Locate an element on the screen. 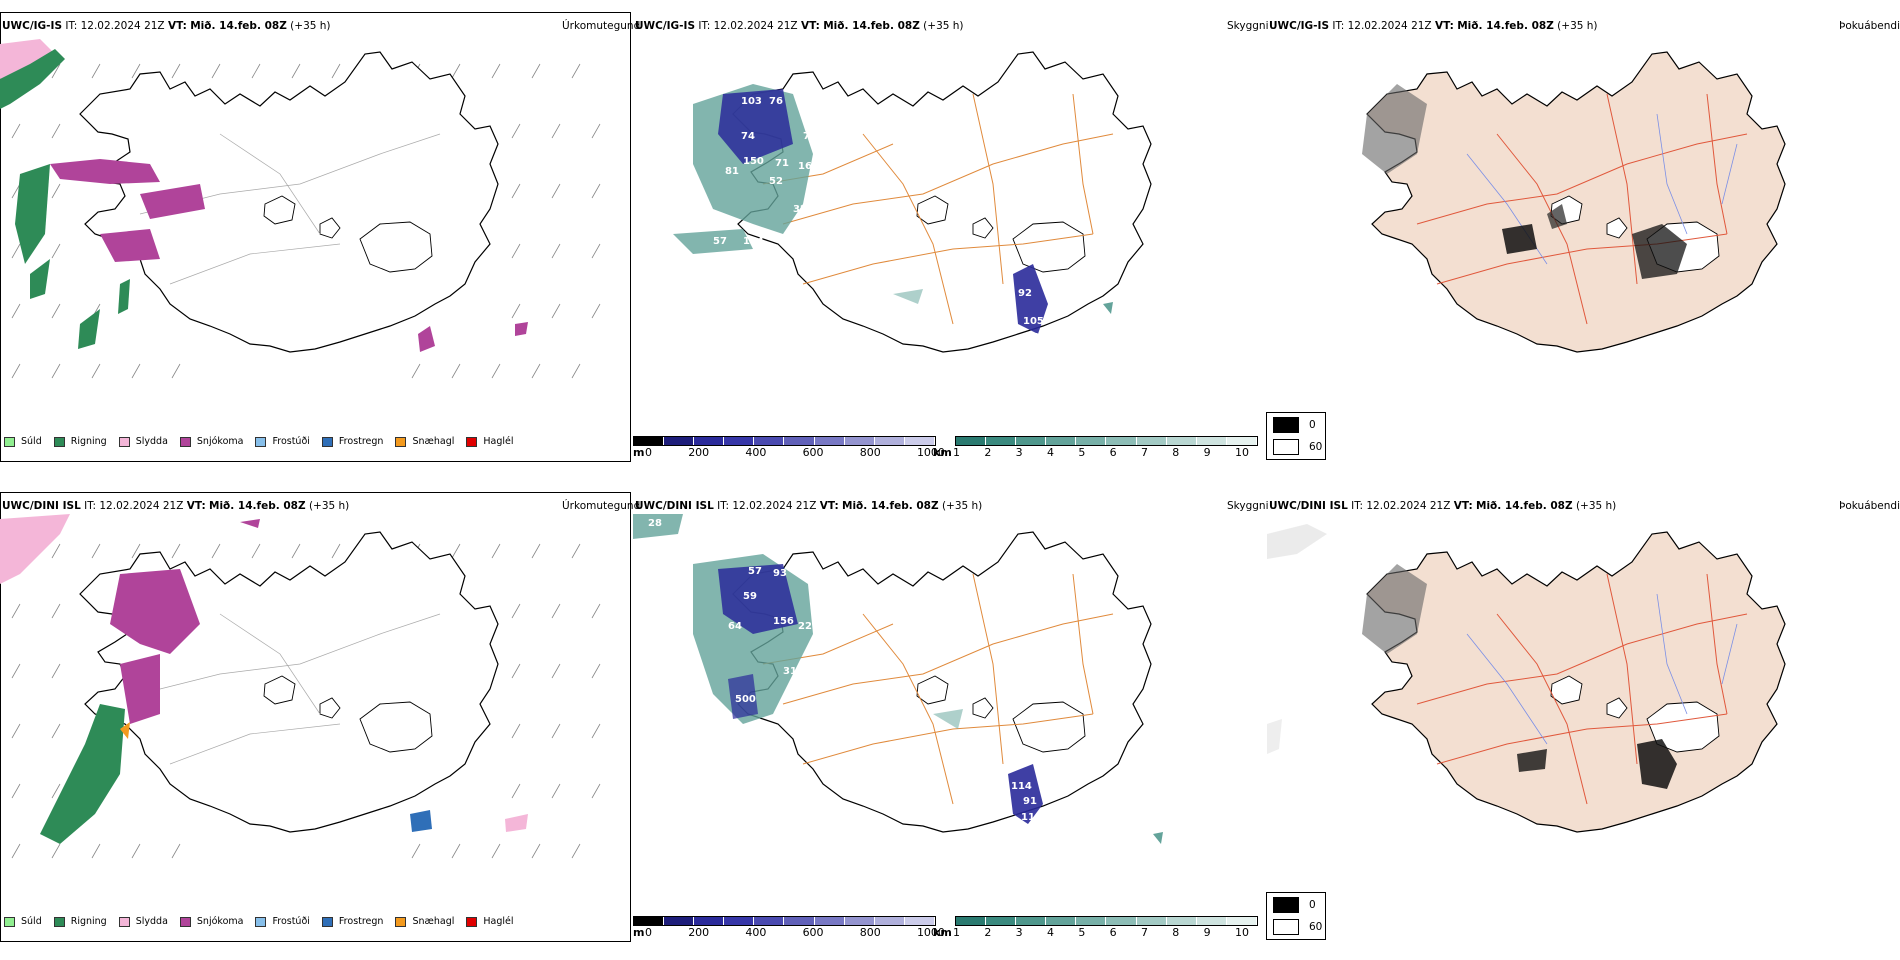 The height and width of the screenshot is (960, 1900). cloudbase-colorbar is located at coordinates (784, 921).